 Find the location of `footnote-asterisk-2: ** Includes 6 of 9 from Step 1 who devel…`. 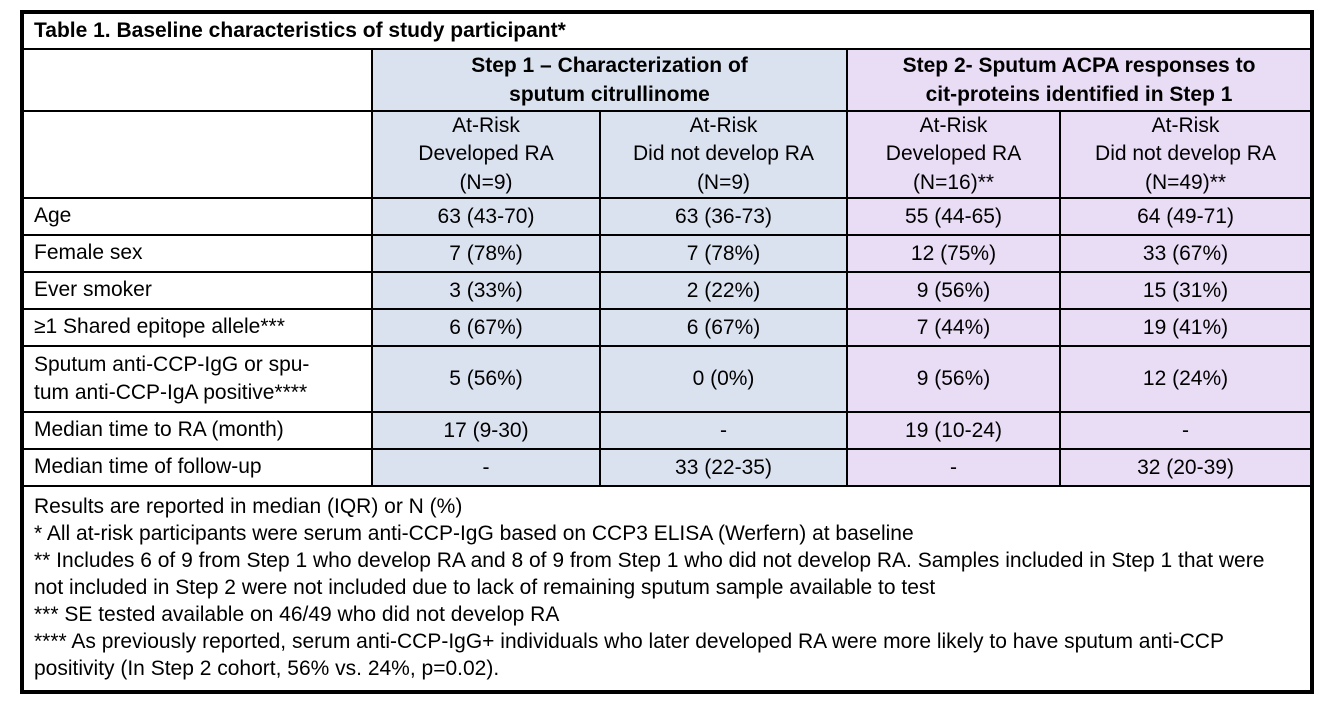

footnote-asterisk-2: ** Includes 6 of 9 from Step 1 who devel… is located at coordinates (649, 574).